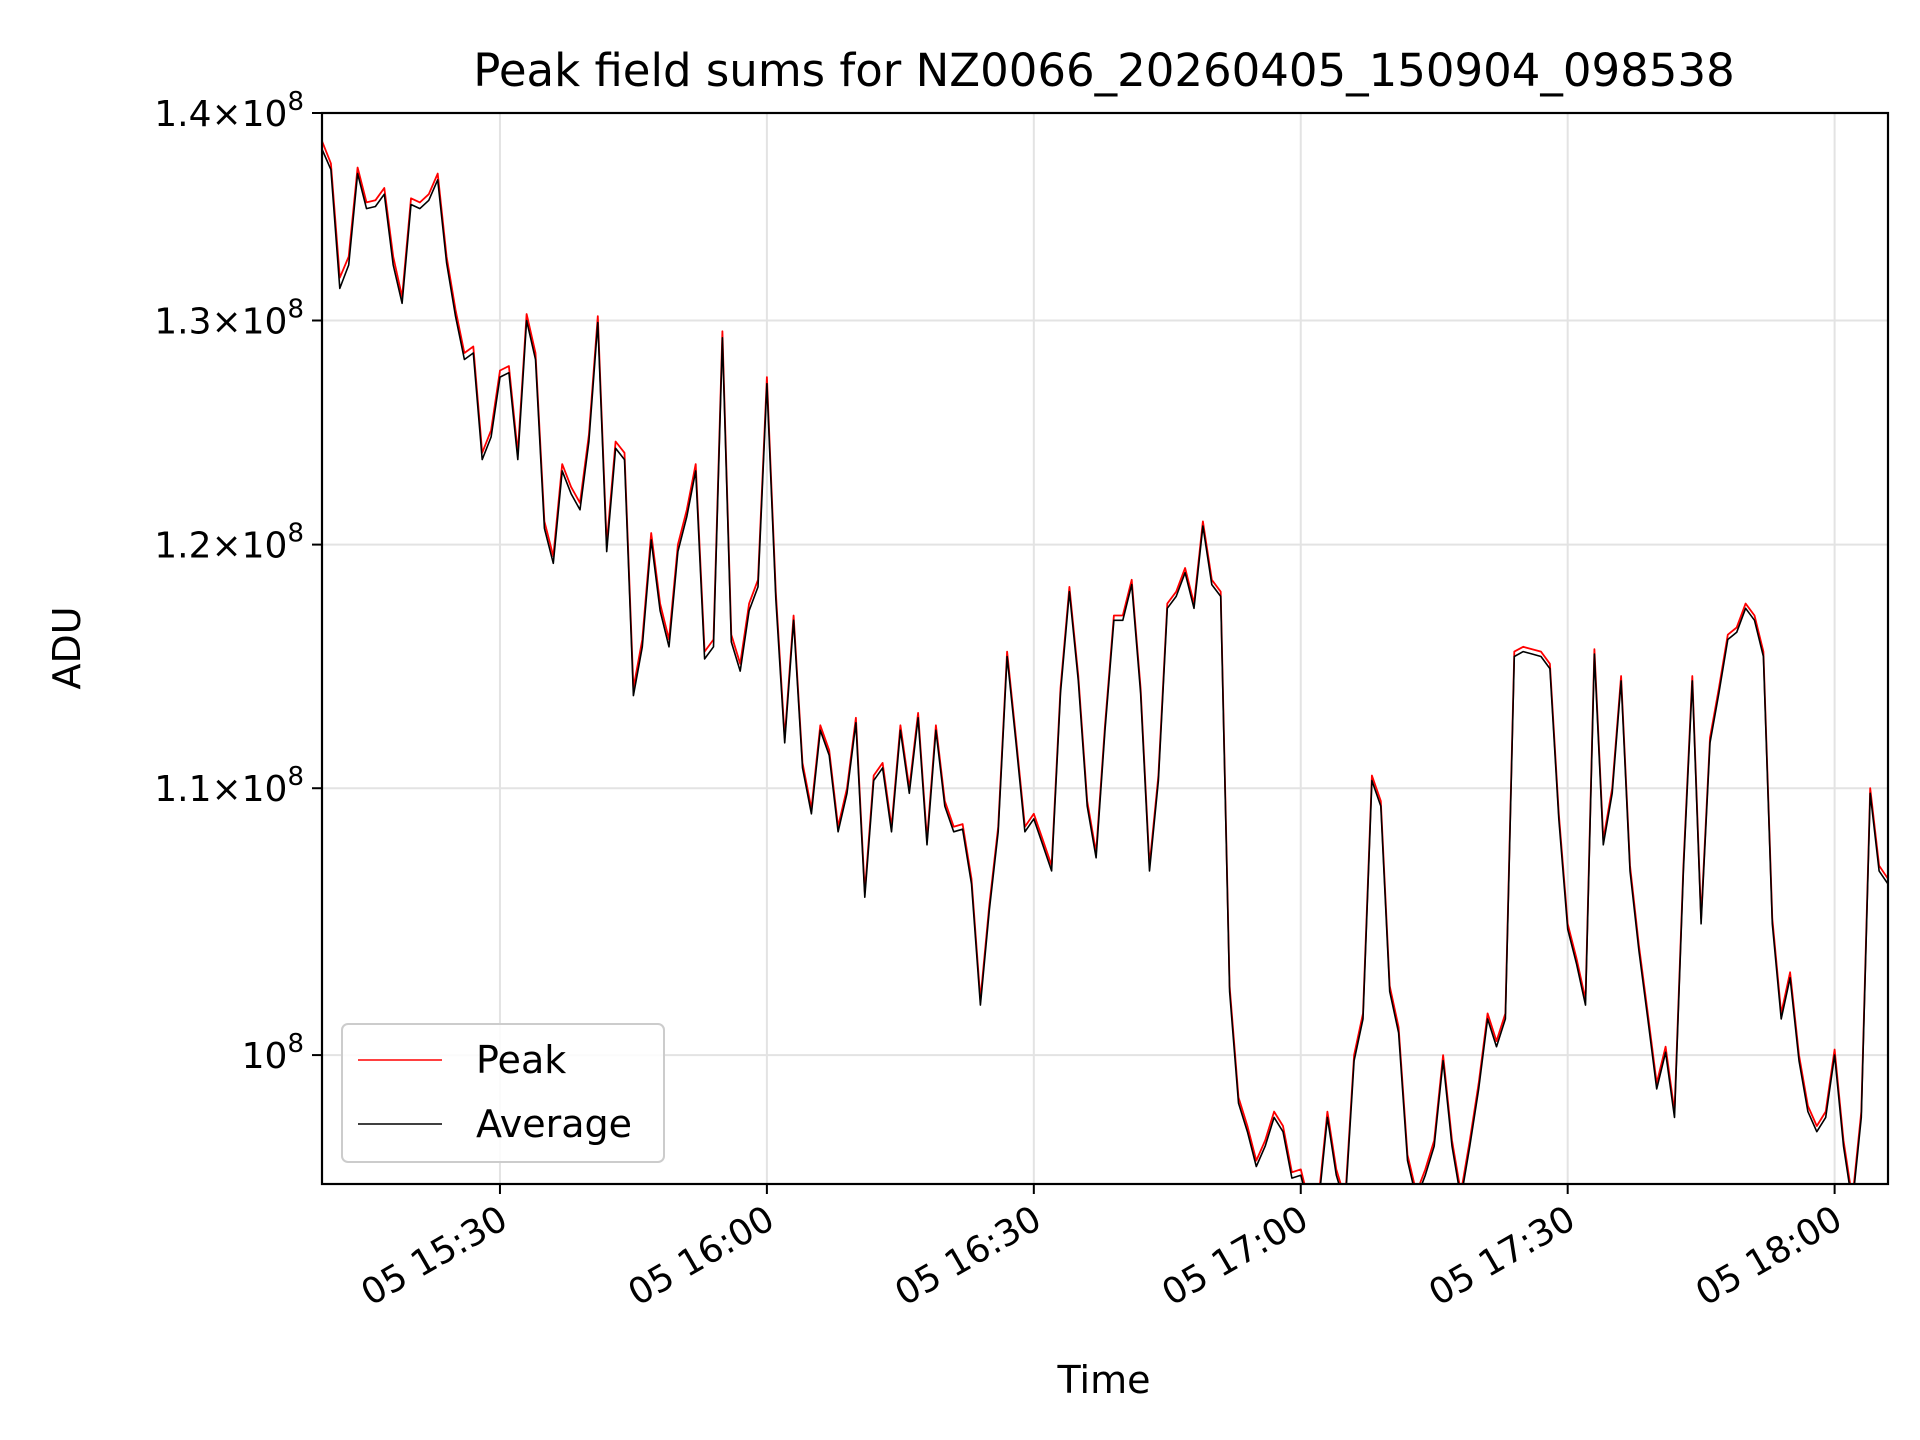 The width and height of the screenshot is (1920, 1440). I want to click on y-axis: 108 1.1×108 1.2×108 1.3×108 1.4×108, so click(238, 582).